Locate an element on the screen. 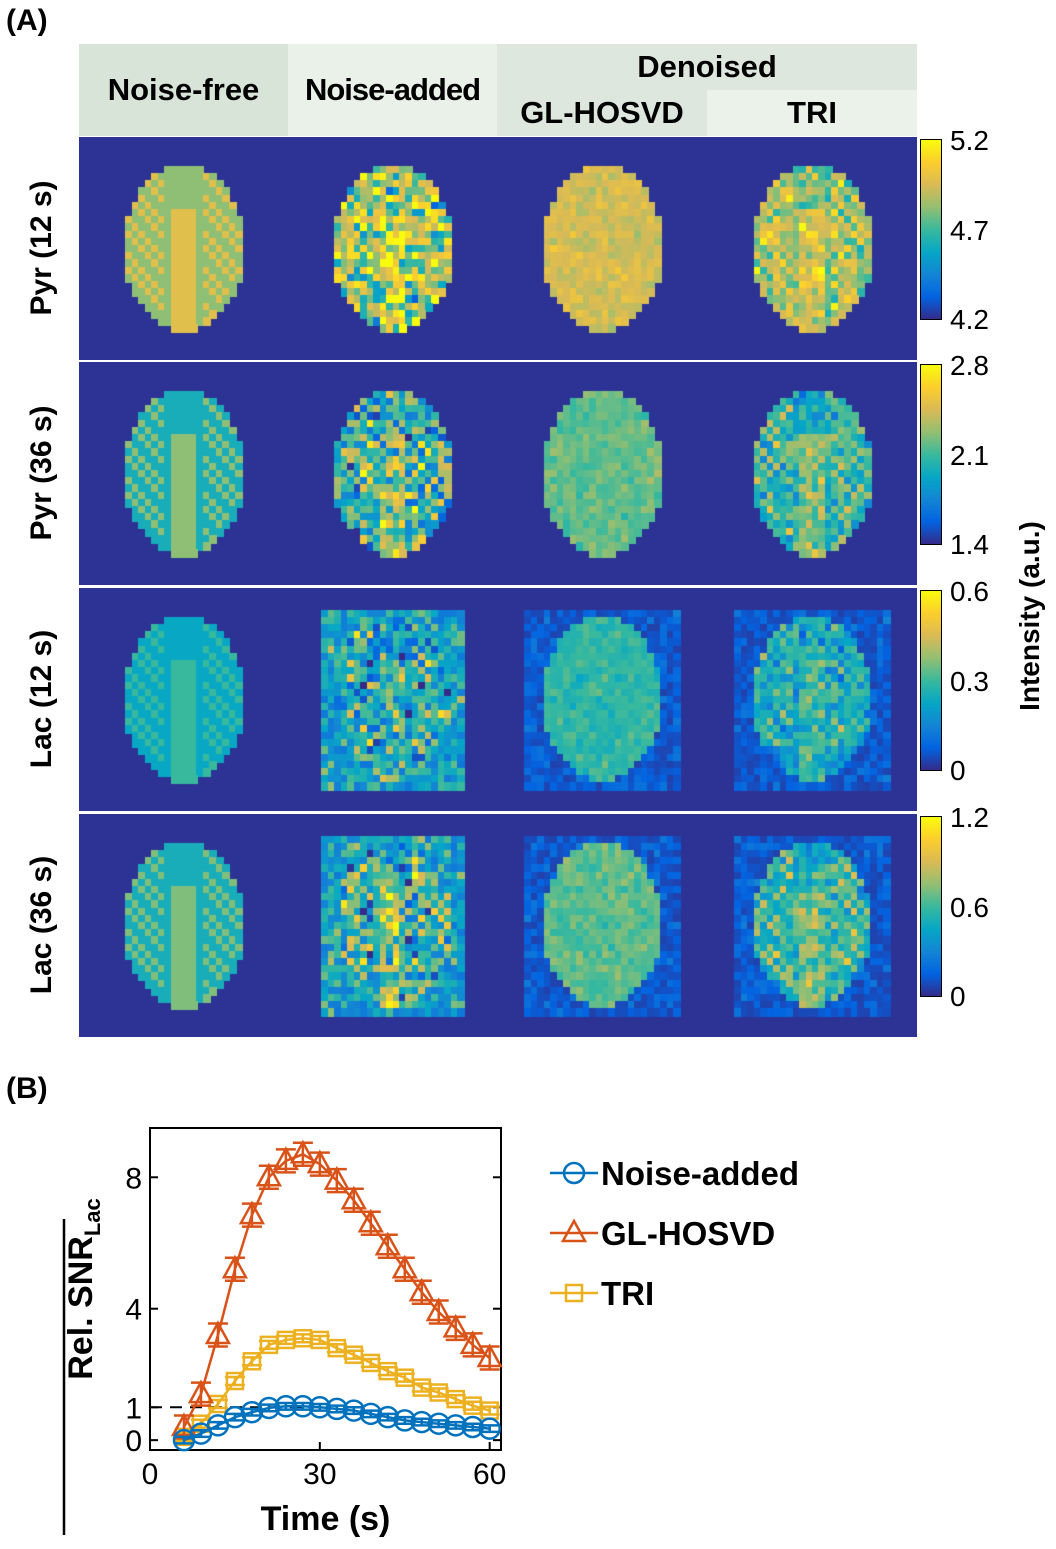 The image size is (1056, 1549). panel-a-label: (A) is located at coordinates (27, 20).